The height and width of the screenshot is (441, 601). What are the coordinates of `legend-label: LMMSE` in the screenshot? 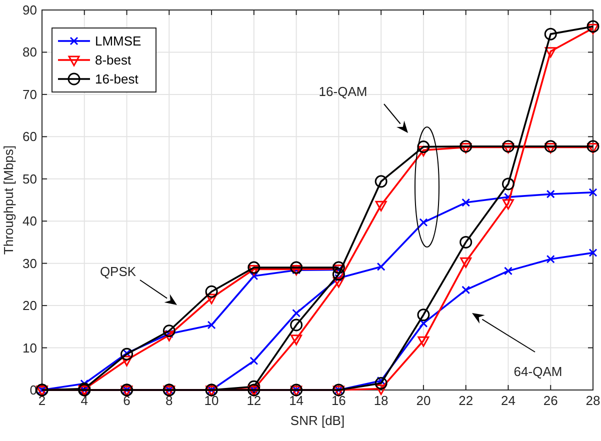 It's located at (118, 41).